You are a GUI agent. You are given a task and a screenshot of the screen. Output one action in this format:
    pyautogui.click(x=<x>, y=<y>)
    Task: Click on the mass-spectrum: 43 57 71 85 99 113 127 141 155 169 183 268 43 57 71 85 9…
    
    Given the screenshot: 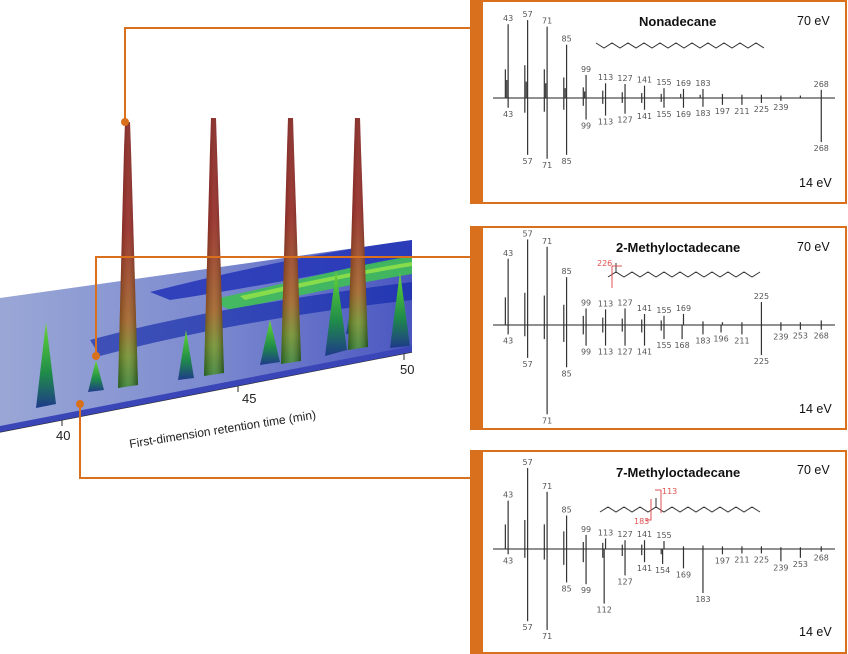 What is the action you would take?
    pyautogui.click(x=664, y=90)
    